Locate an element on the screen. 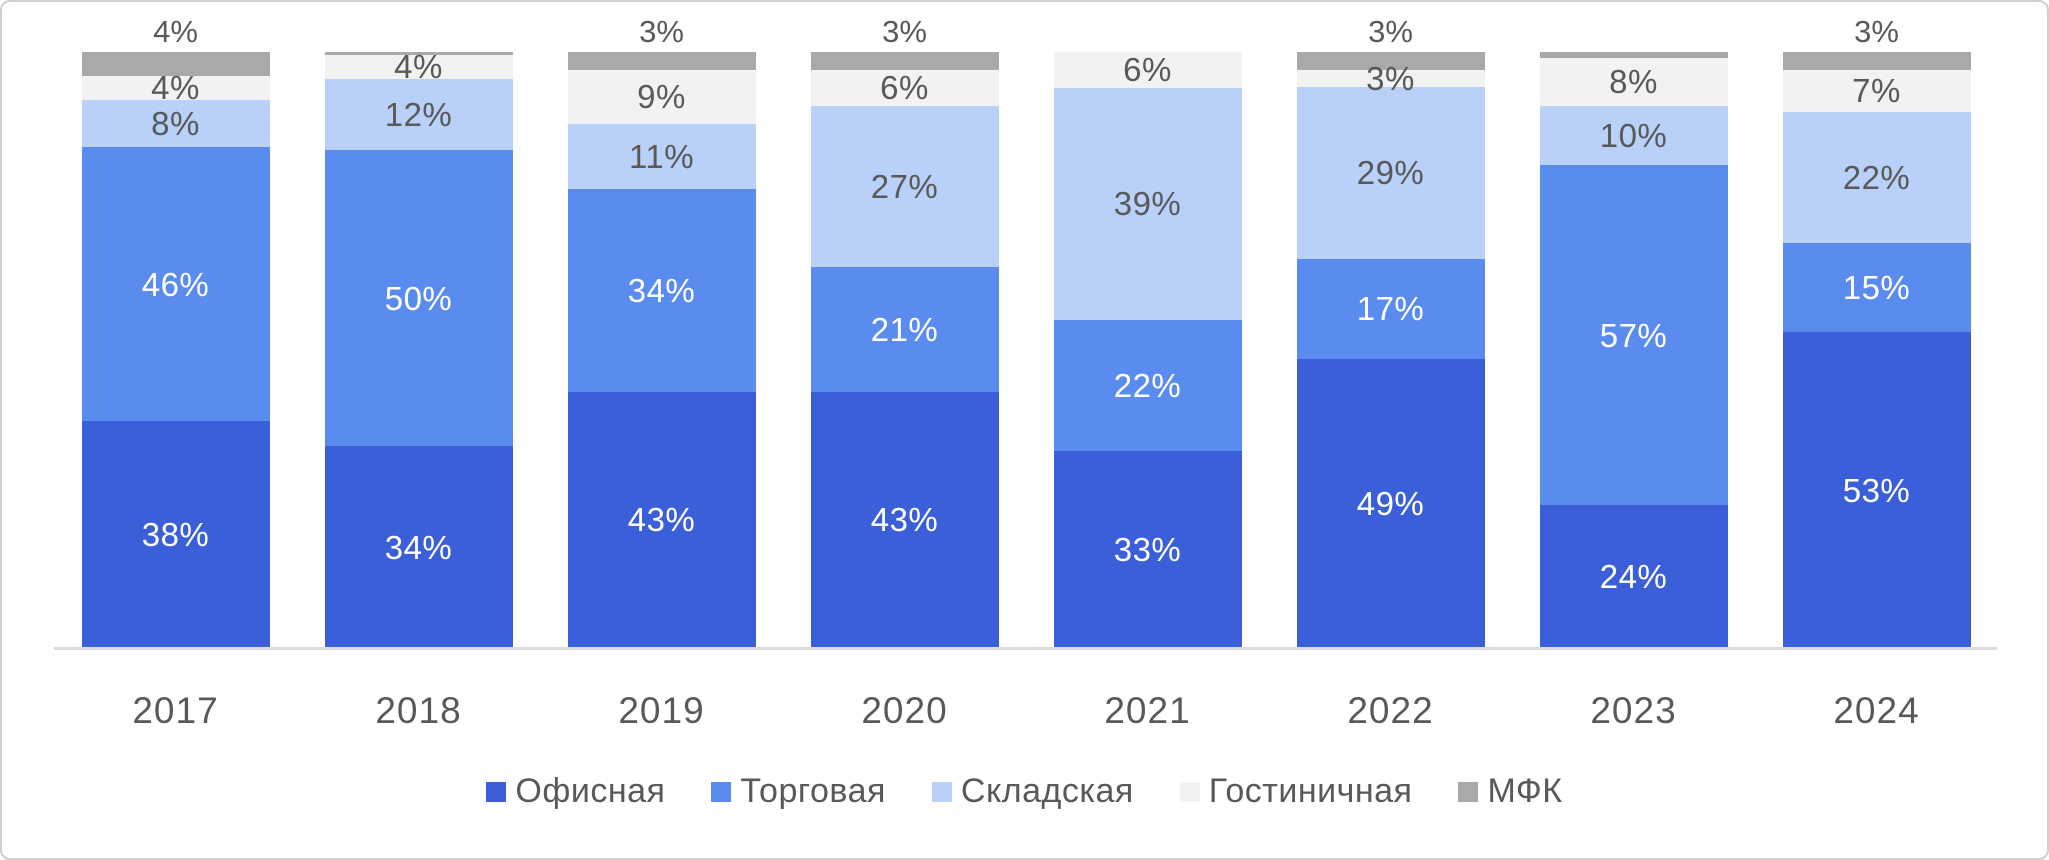 The image size is (2049, 860). data-label-Складская-2021: 39% is located at coordinates (1147, 204).